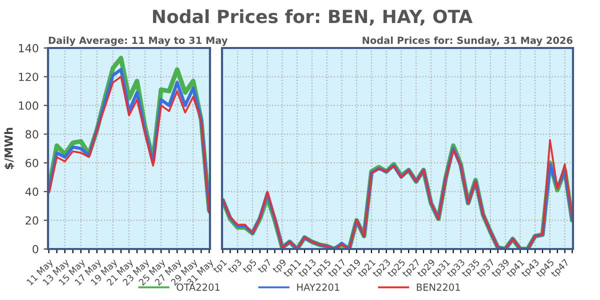 Image resolution: width=600 pixels, height=300 pixels. Describe the element at coordinates (28, 77) in the screenshot. I see `y-tick-label: 120` at that location.